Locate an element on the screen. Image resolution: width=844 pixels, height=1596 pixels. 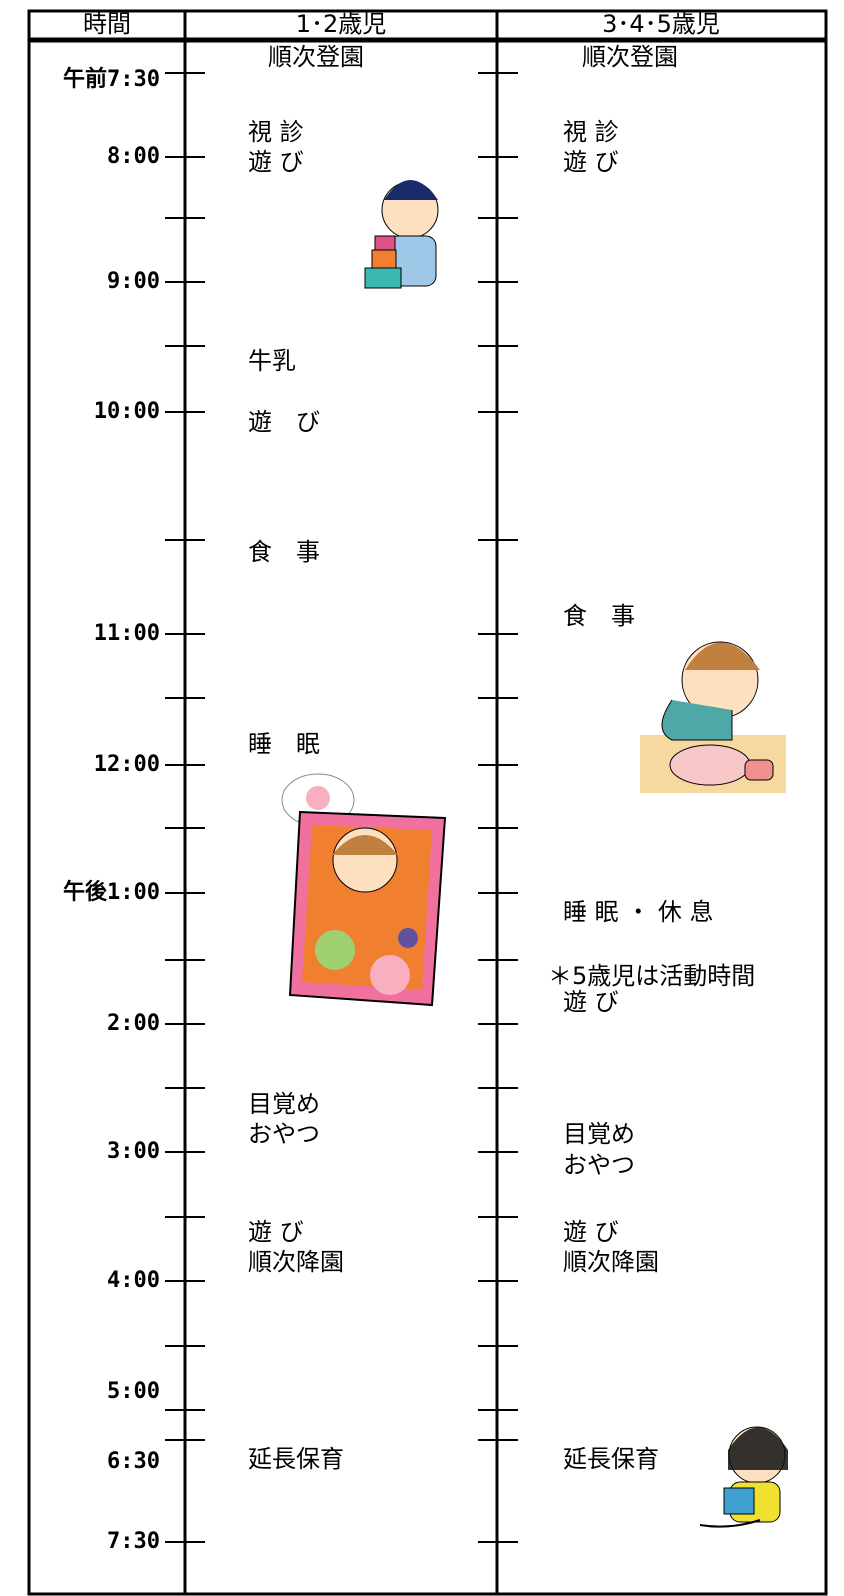
activity: 牛乳 is located at coordinates (272, 361).